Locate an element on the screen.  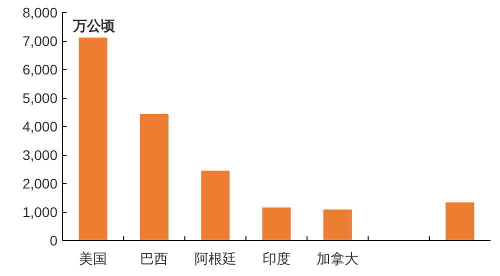
y-tick-label: 6,000 is located at coordinates (40, 70).